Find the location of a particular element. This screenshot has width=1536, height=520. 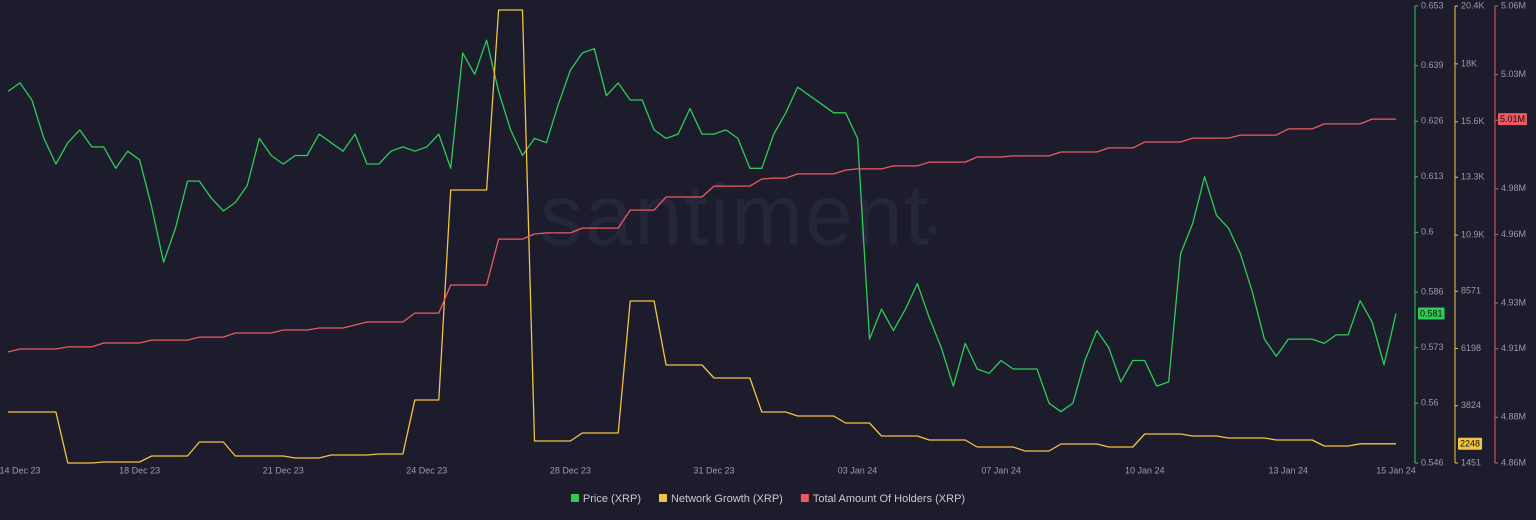

value-badge-label: 0.581 is located at coordinates (1431, 313).